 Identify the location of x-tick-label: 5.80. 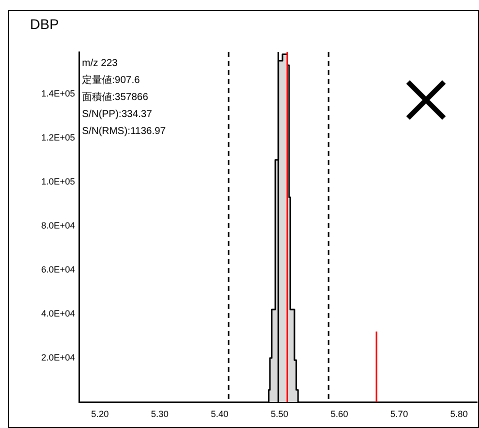
(459, 413).